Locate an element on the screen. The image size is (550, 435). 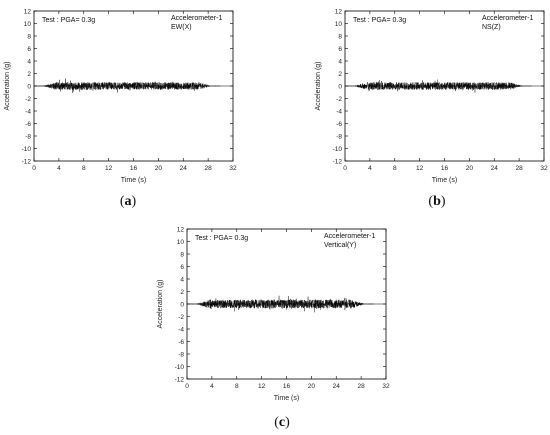
panel-caption-letter: c is located at coordinates (282, 422).